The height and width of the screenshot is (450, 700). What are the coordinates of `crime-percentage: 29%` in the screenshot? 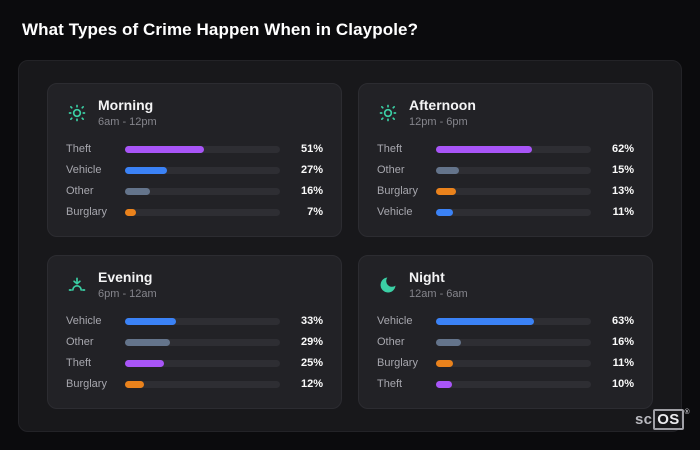 It's located at (311, 342).